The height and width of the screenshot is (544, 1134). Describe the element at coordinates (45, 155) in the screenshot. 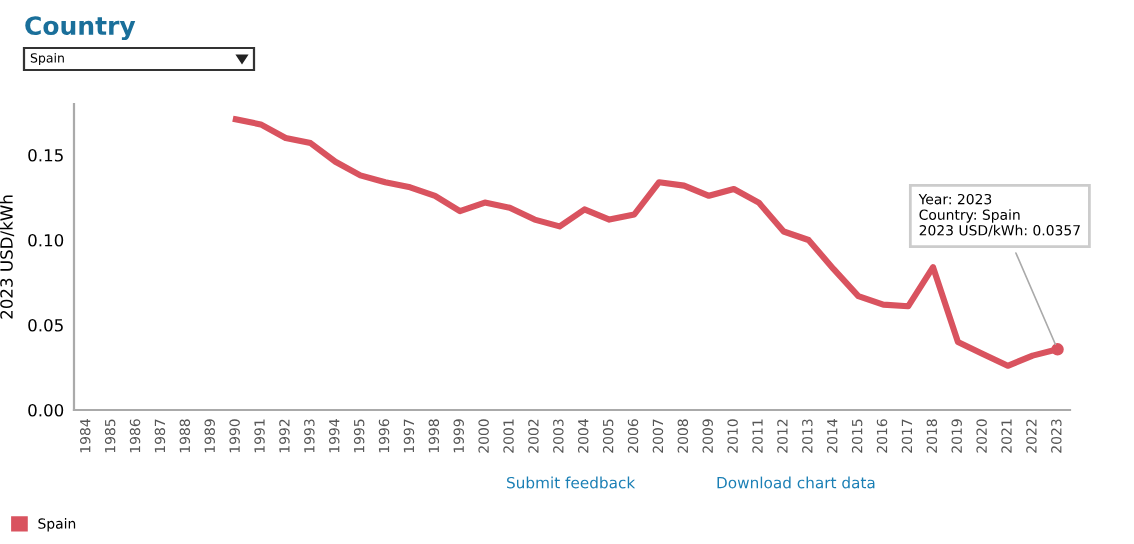

I see `y-tick-label: 0.15` at that location.